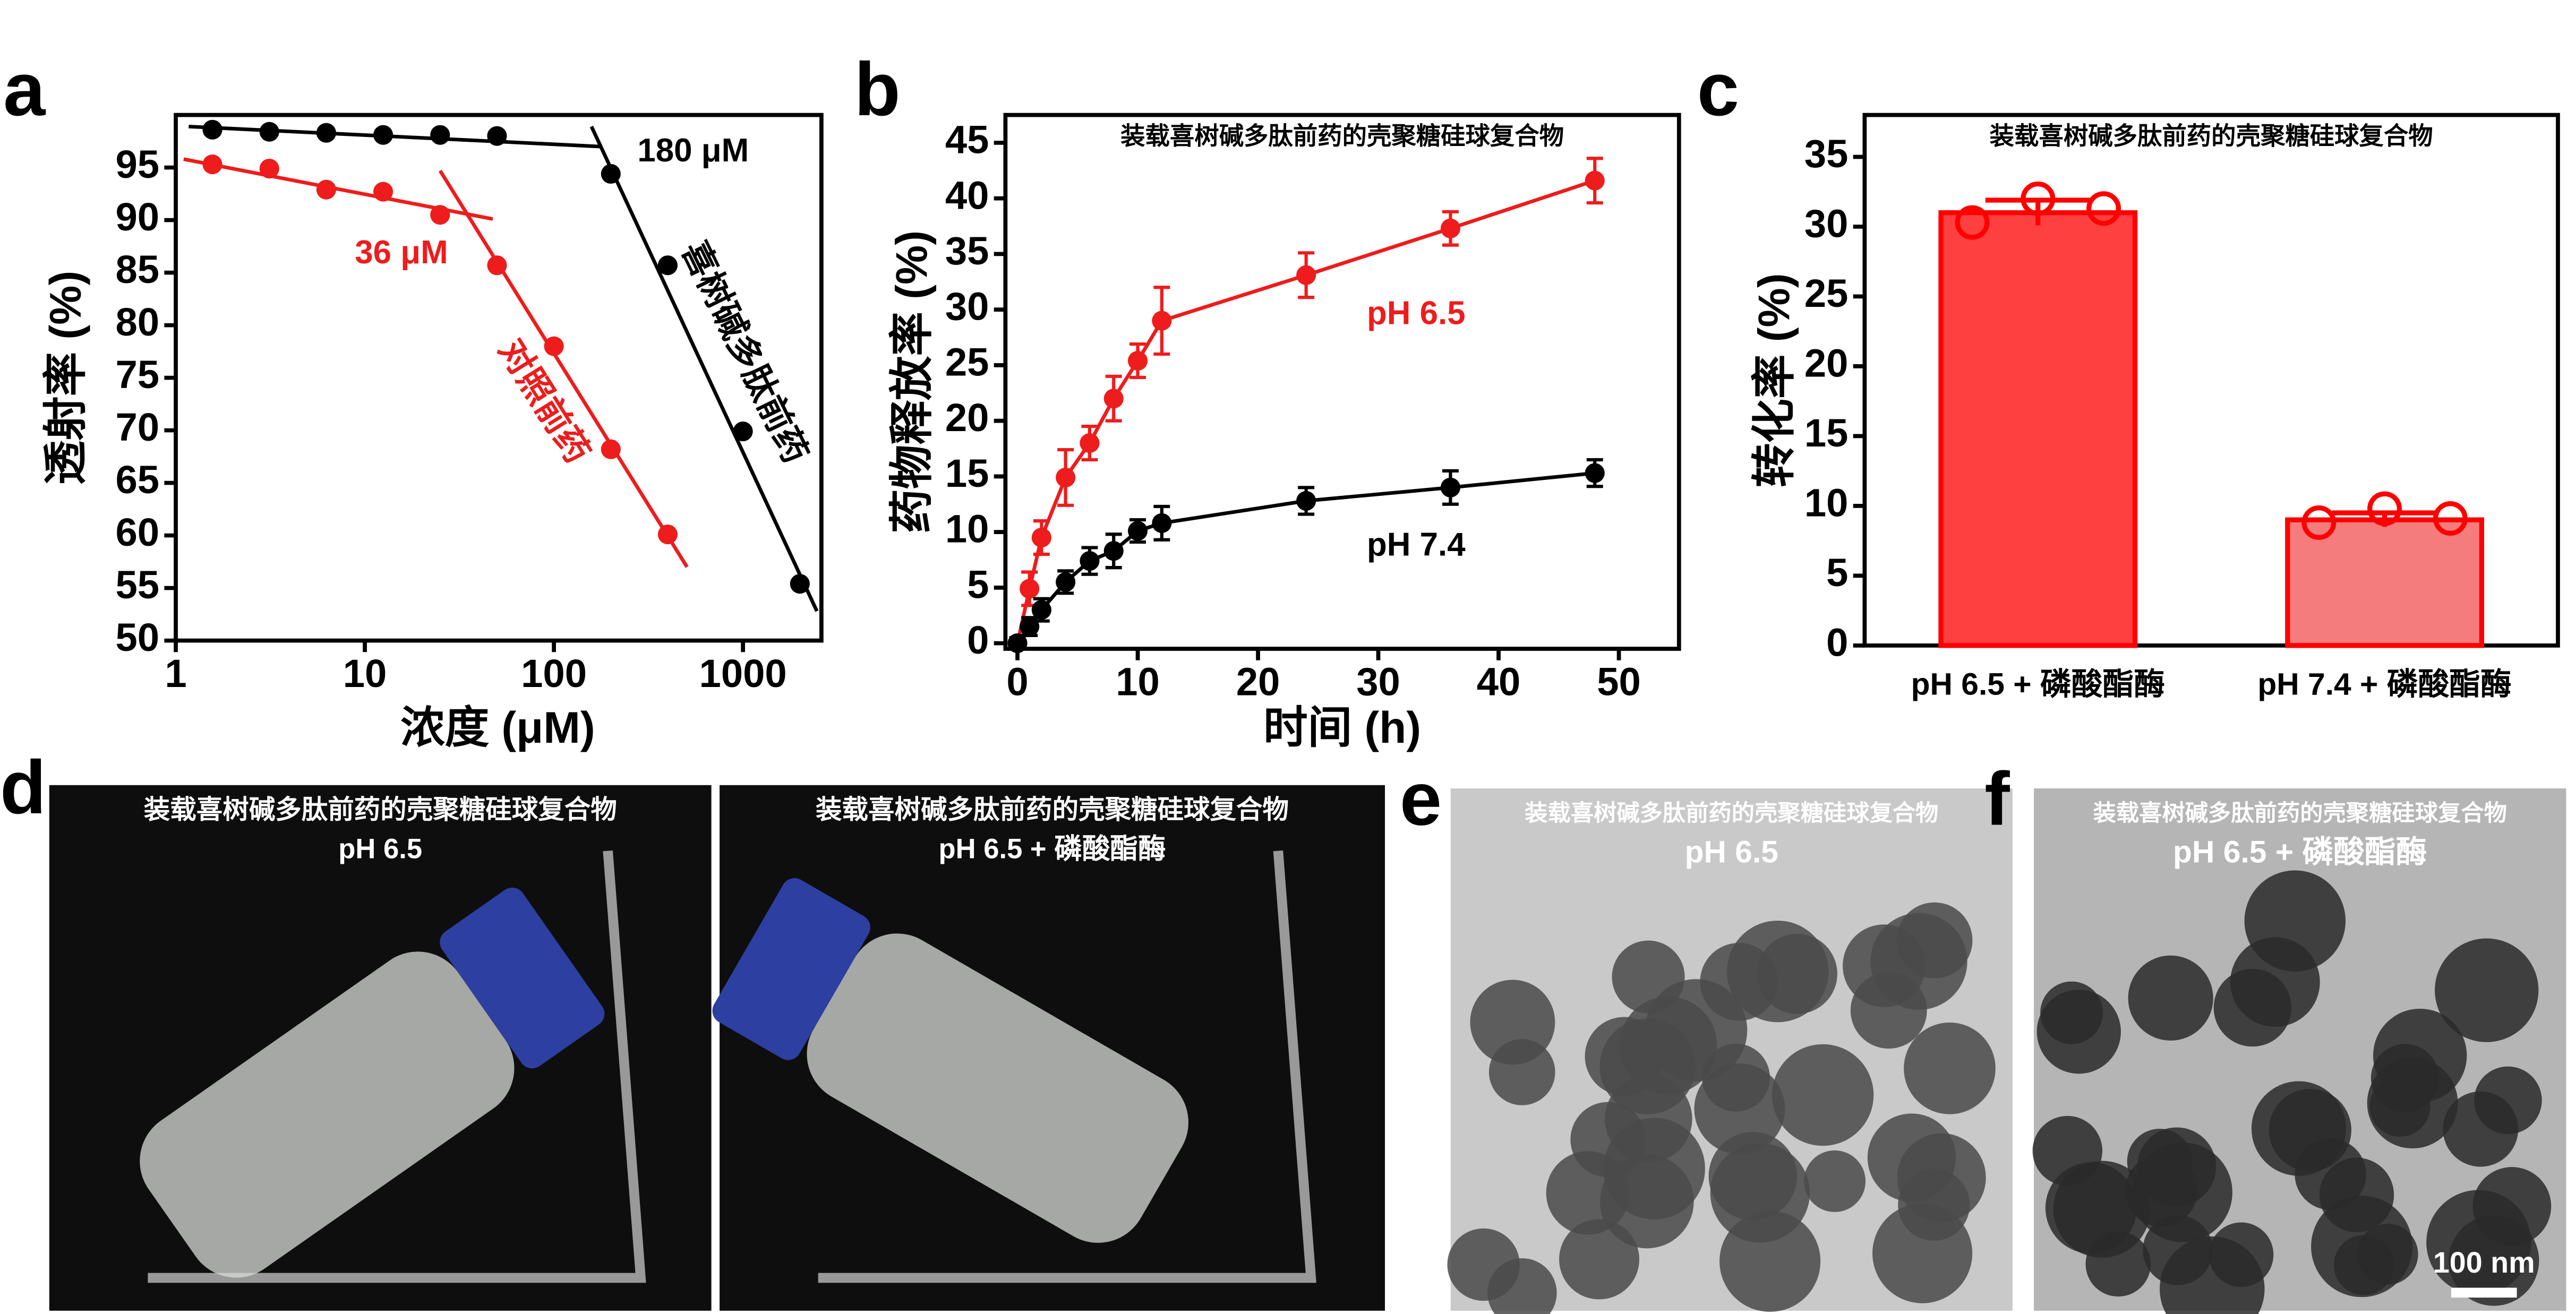 The height and width of the screenshot is (1314, 2576). I want to click on y-tick-label: 80, so click(138, 322).